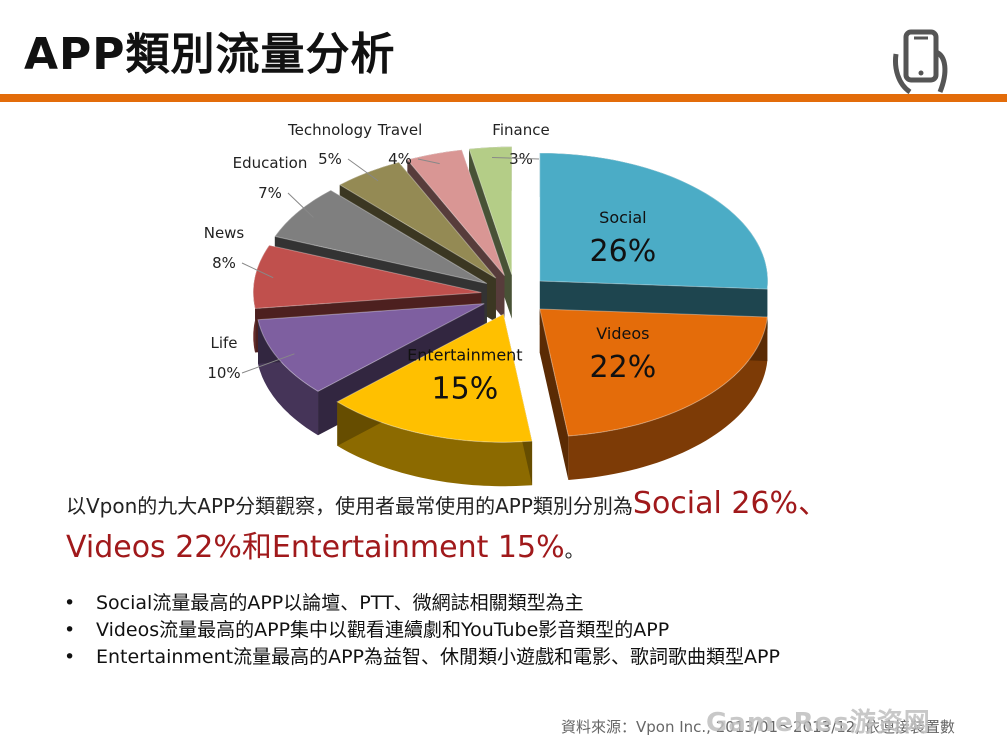 This screenshot has width=1007, height=755. Describe the element at coordinates (330, 159) in the screenshot. I see `slice-value-label: 5%` at that location.